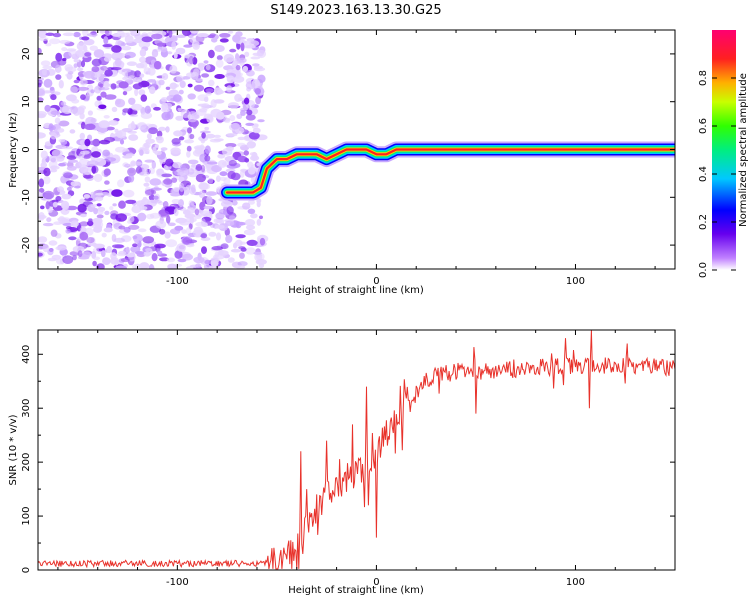  What do you see at coordinates (26, 462) in the screenshot?
I see `y-tick-label: 200` at bounding box center [26, 462].